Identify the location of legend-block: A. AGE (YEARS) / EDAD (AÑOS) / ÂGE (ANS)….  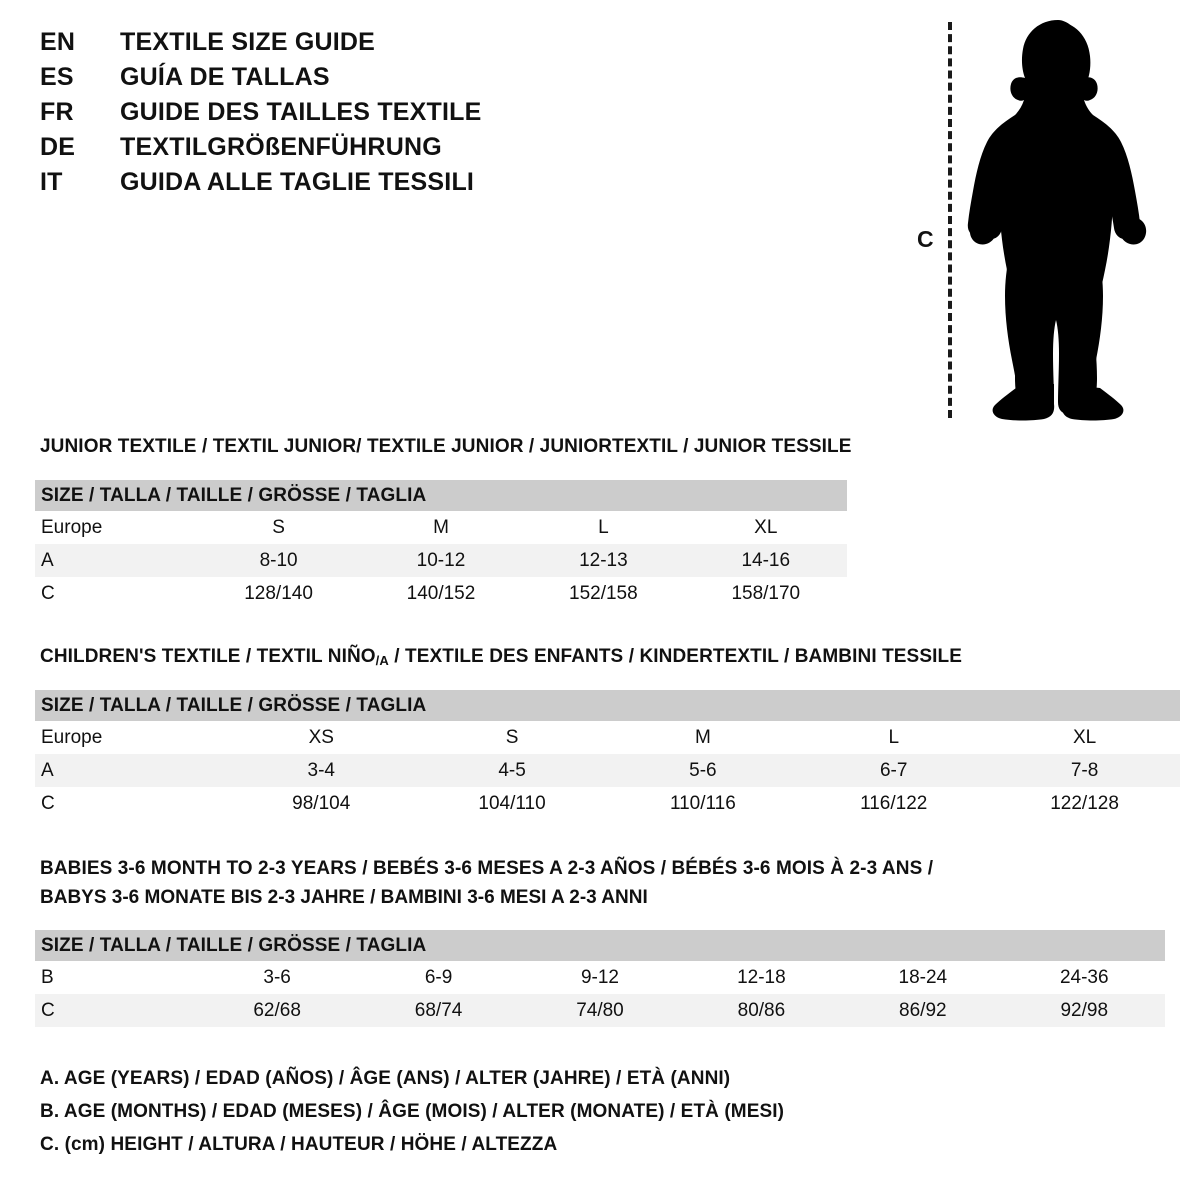
(490, 1117).